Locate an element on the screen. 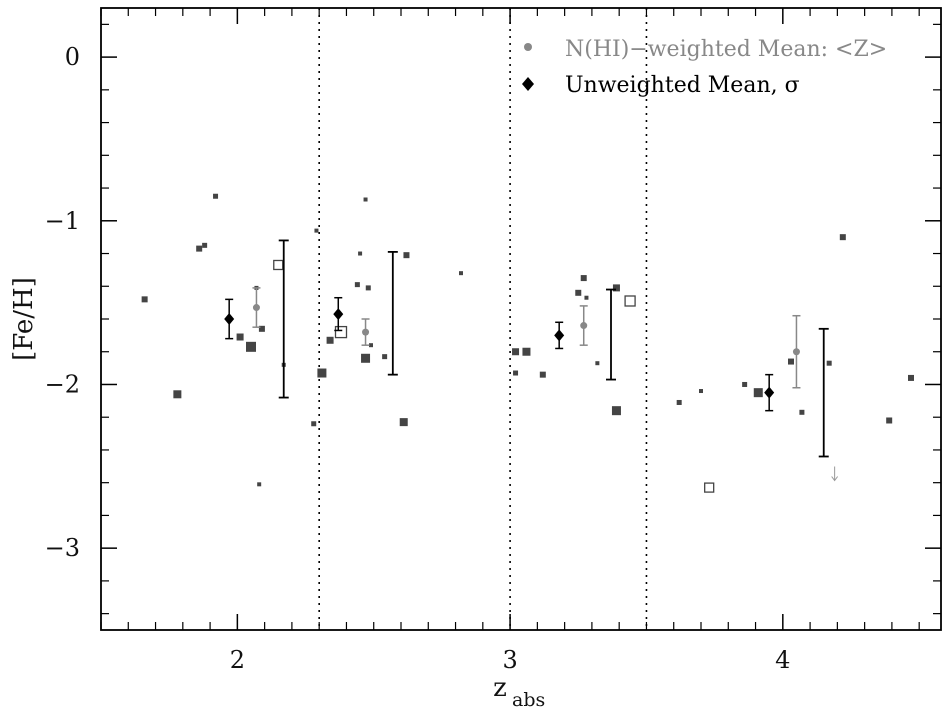 The width and height of the screenshot is (950, 715). x-axis-label: z is located at coordinates (500, 688).